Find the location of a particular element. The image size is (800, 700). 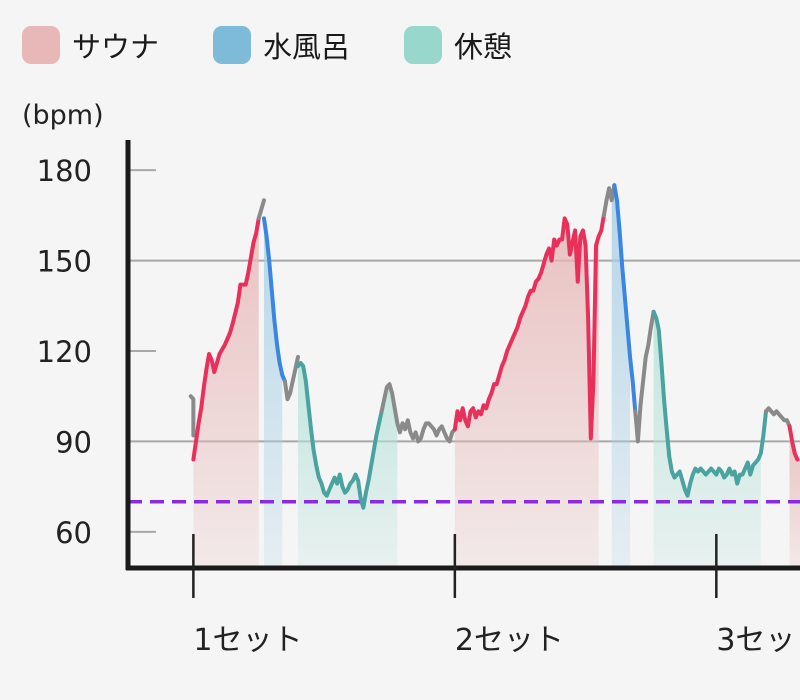

y-tick-label-60: 60 is located at coordinates (73, 533).